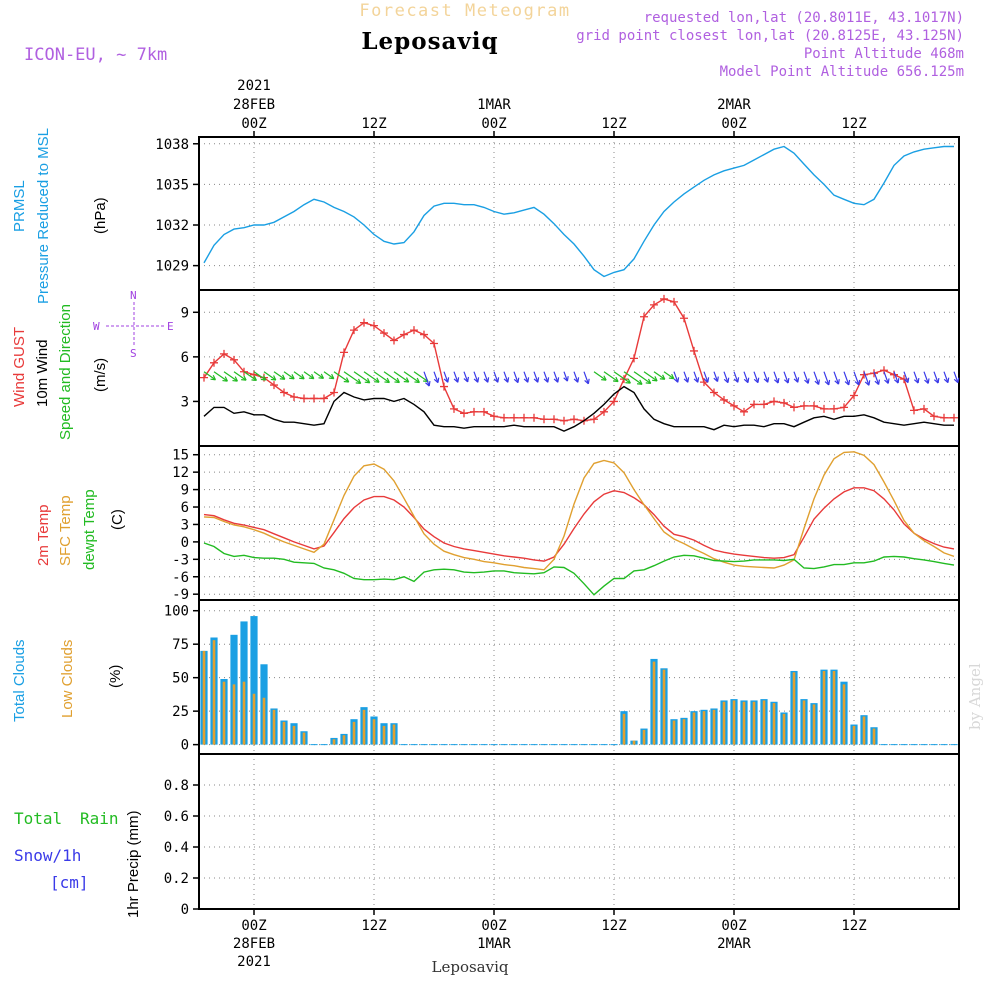 The width and height of the screenshot is (1000, 1000). Describe the element at coordinates (65, 372) in the screenshot. I see `label-speed-direction: Speed and Direction` at that location.